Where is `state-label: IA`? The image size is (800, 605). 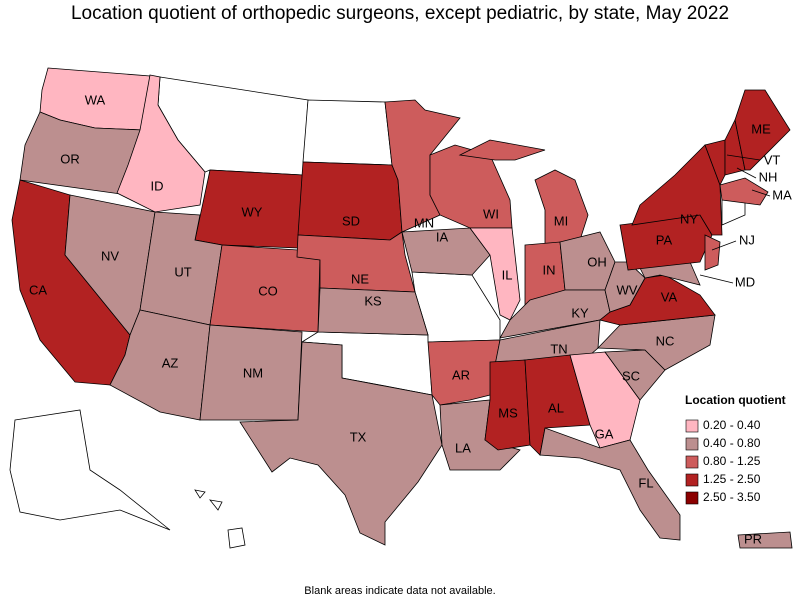
state-label: IA is located at coordinates (442, 236).